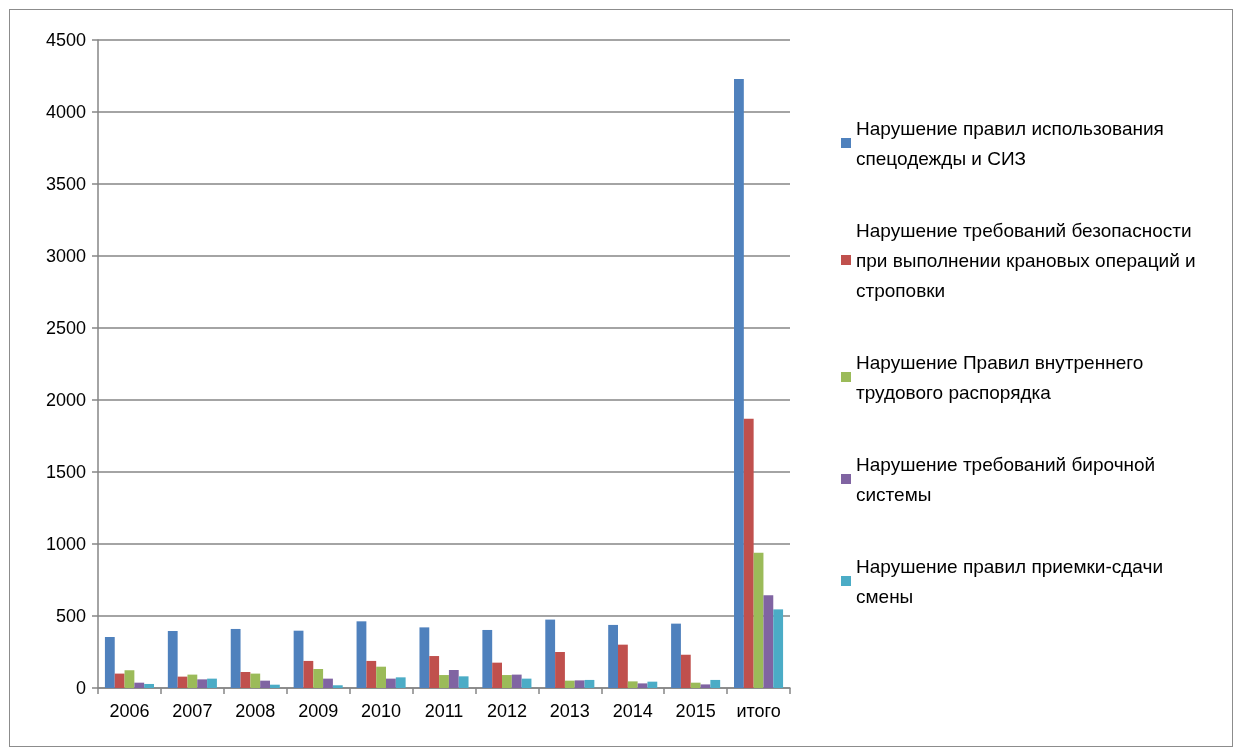 The image size is (1235, 749). What do you see at coordinates (65, 184) in the screenshot?
I see `y-tick-label: 3500` at bounding box center [65, 184].